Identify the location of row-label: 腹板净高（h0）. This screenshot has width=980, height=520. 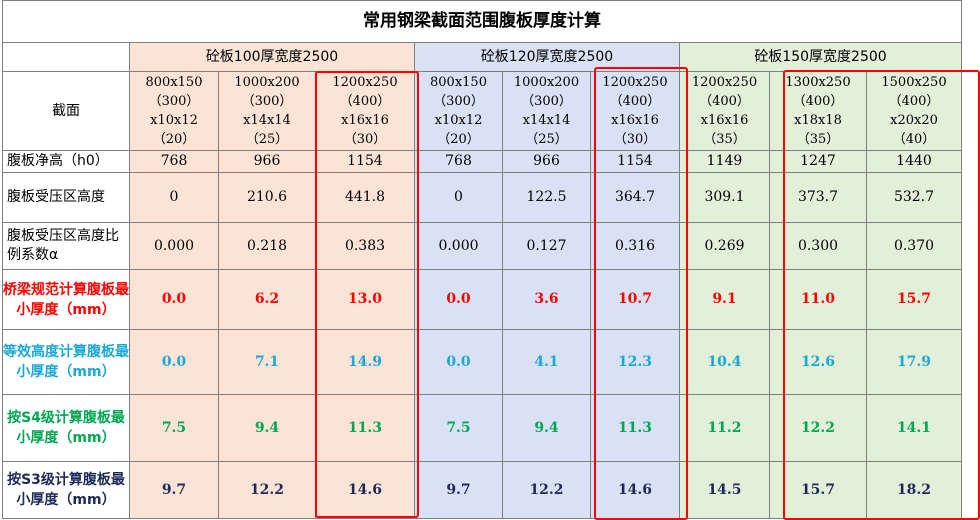
(66, 161).